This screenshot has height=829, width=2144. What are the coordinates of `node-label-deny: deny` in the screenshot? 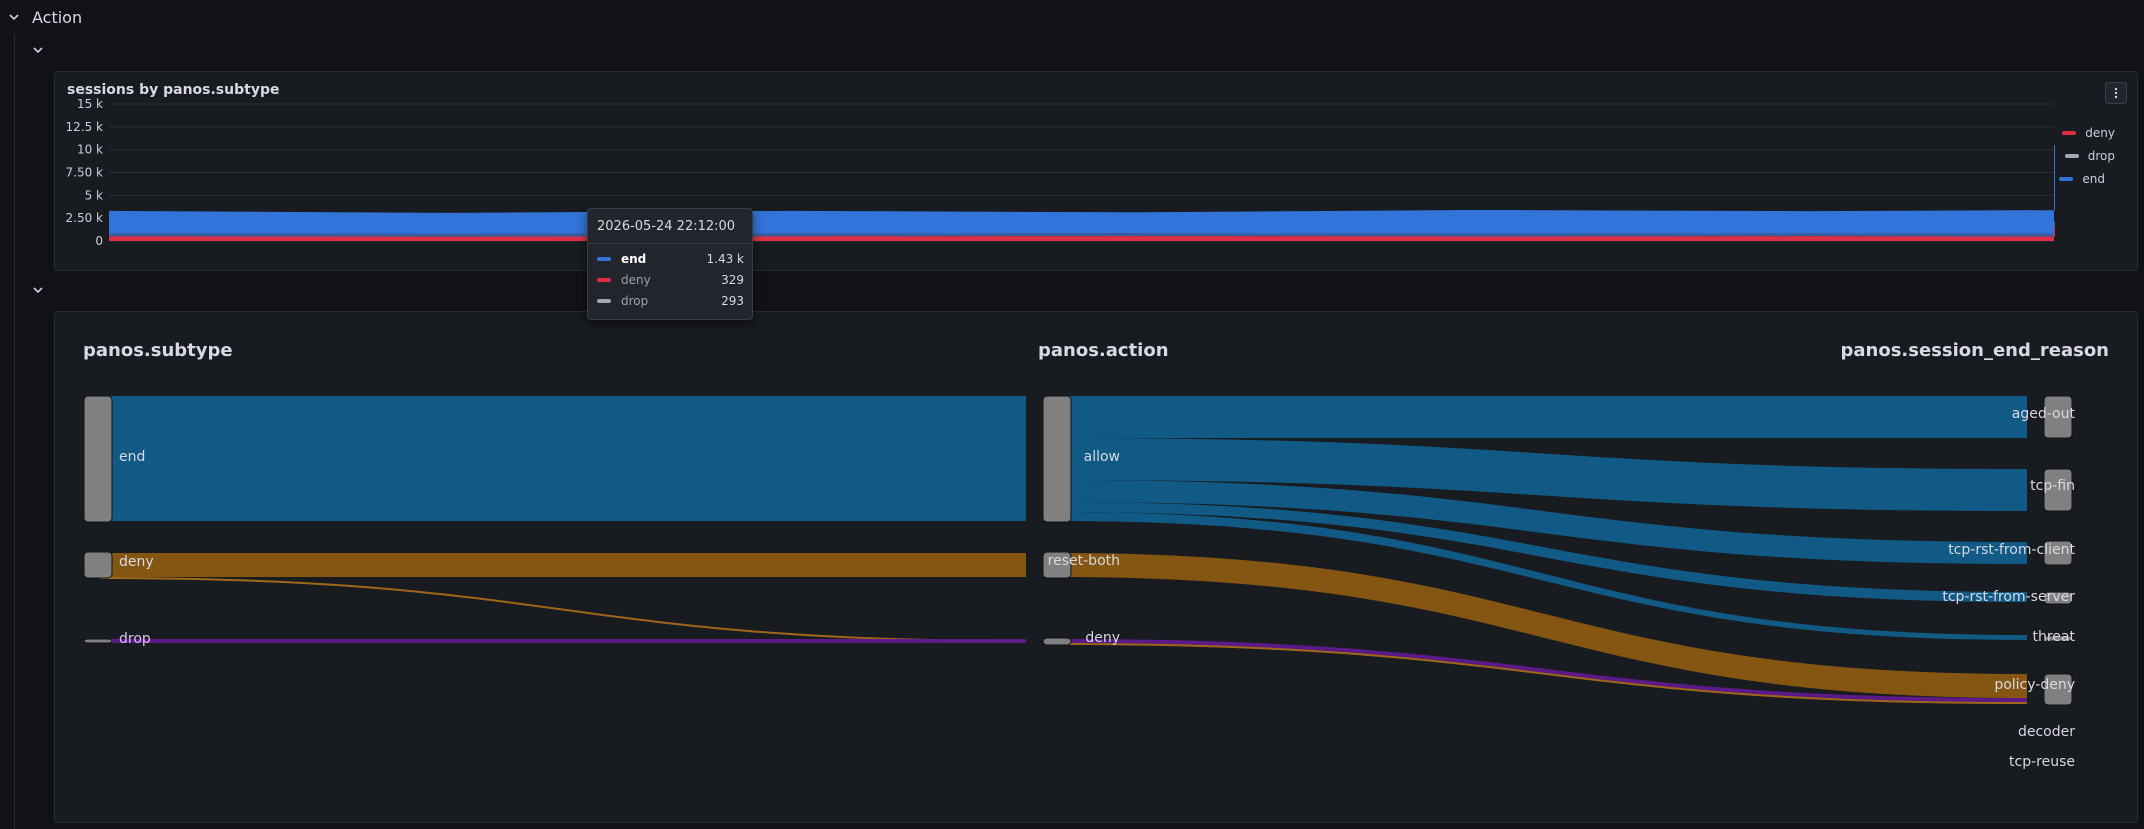 It's located at (136, 562).